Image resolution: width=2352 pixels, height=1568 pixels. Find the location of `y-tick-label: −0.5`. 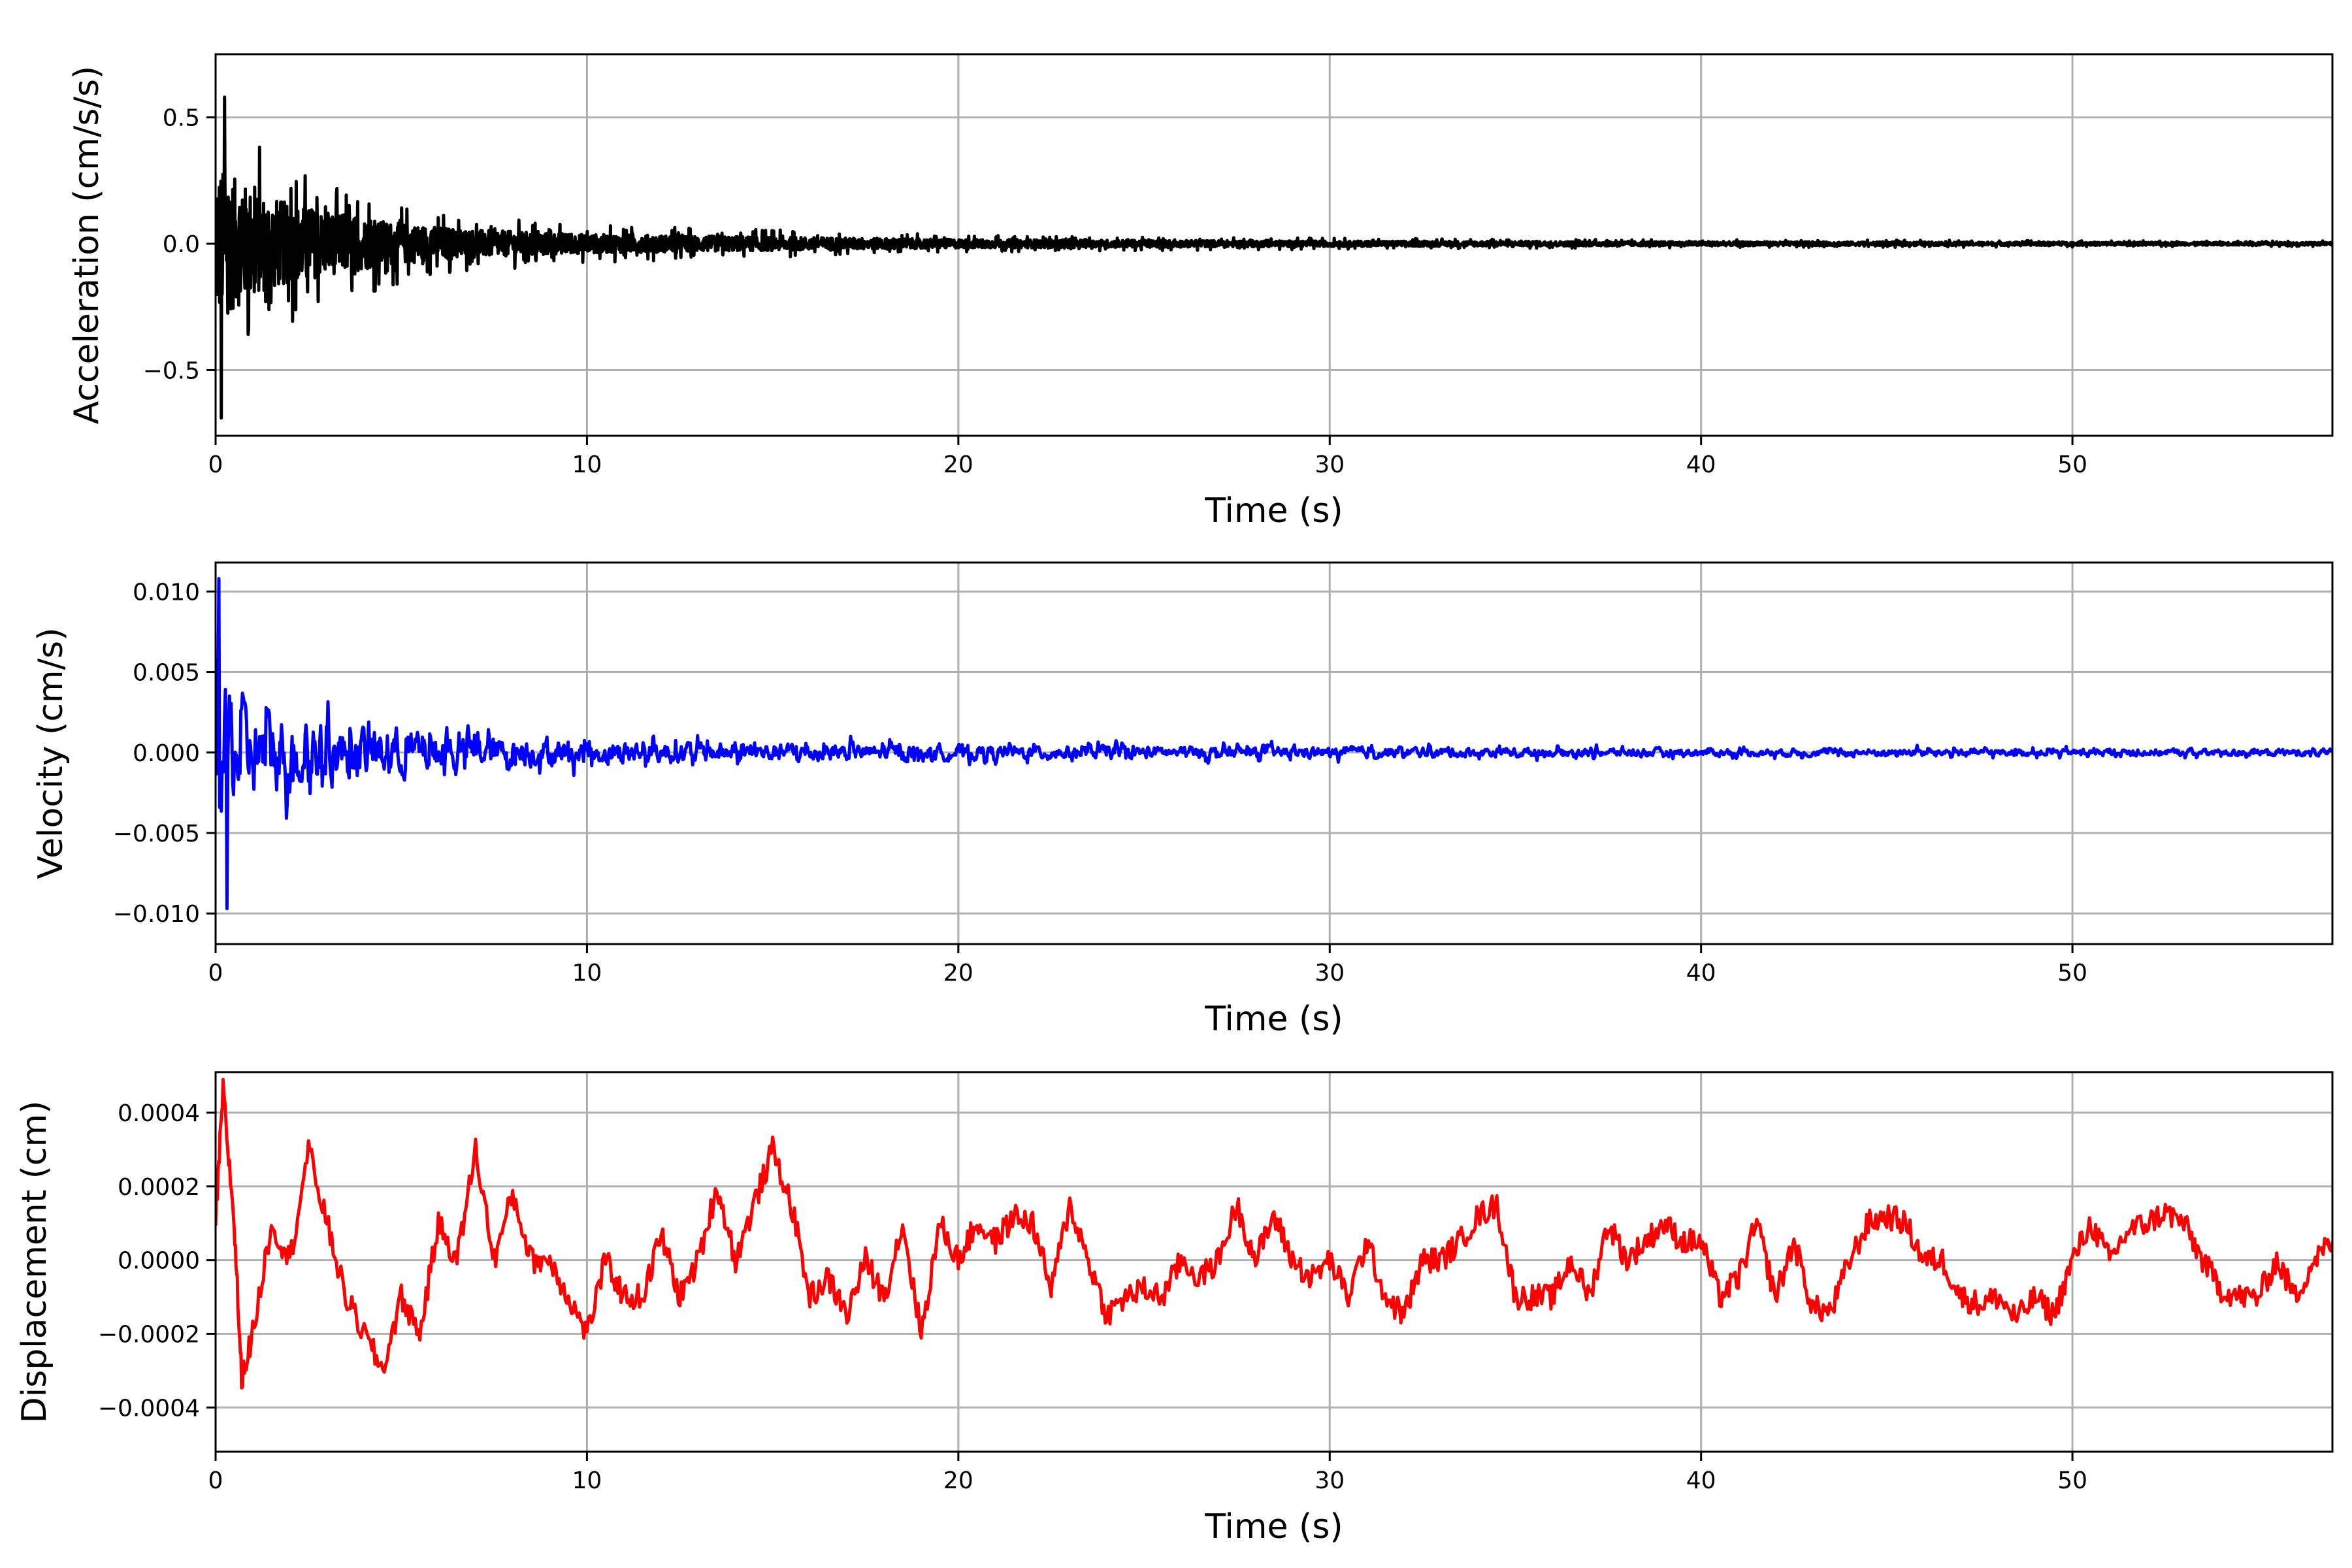

y-tick-label: −0.5 is located at coordinates (171, 370).